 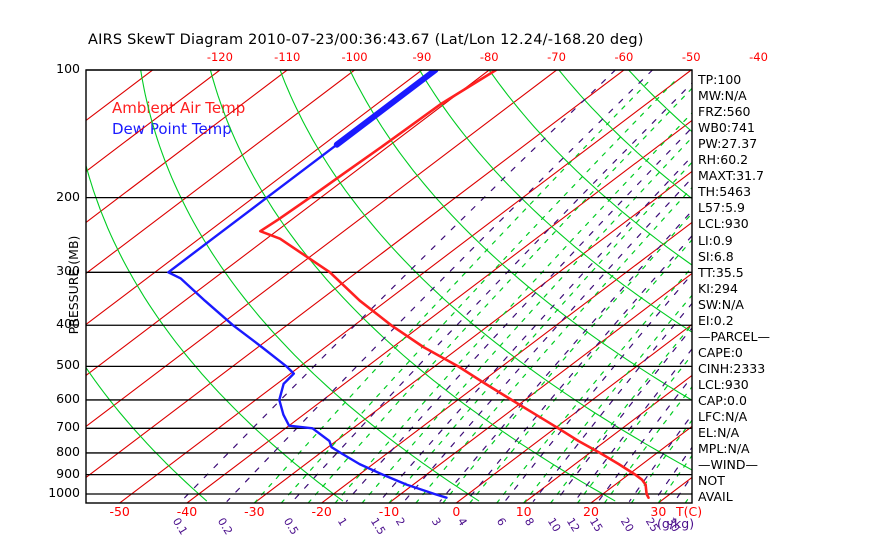 What do you see at coordinates (721, 272) in the screenshot?
I see `stat-line: TT:35.5` at bounding box center [721, 272].